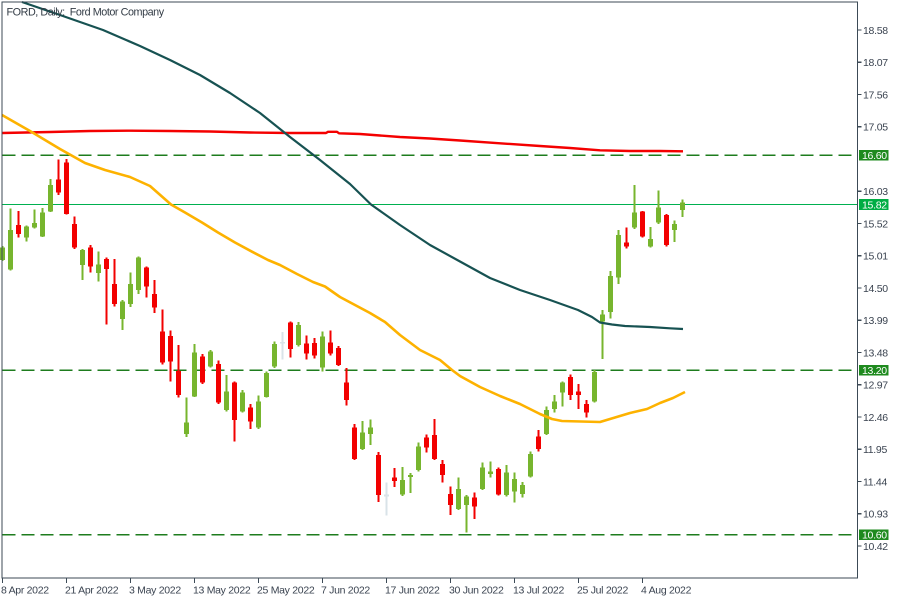  Describe the element at coordinates (875, 386) in the screenshot. I see `svg-text: 12.97` at that location.